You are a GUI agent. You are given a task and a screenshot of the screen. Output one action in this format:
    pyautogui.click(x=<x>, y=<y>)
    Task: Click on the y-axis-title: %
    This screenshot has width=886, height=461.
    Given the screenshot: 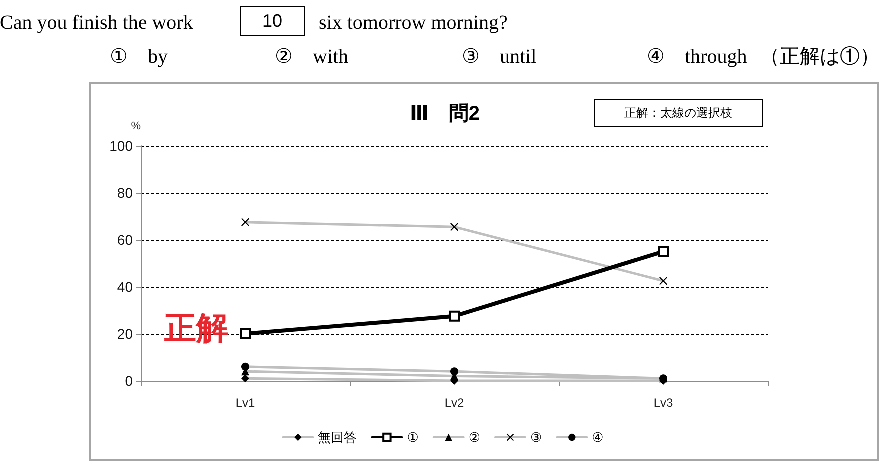 What is the action you would take?
    pyautogui.click(x=136, y=126)
    